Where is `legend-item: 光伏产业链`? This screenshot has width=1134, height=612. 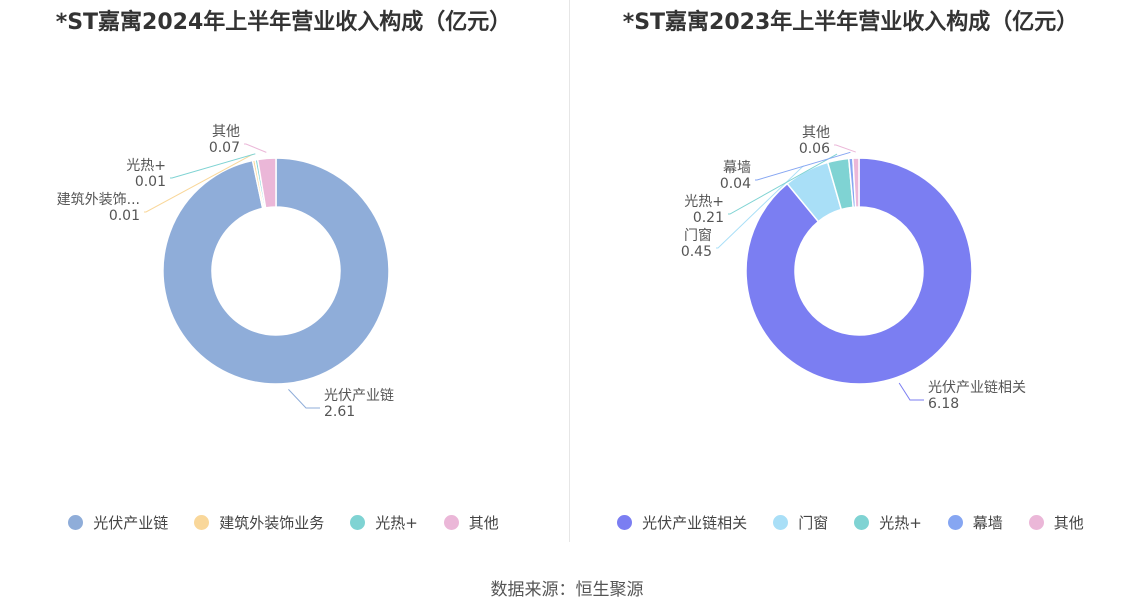 legend-item: 光伏产业链 is located at coordinates (118, 522).